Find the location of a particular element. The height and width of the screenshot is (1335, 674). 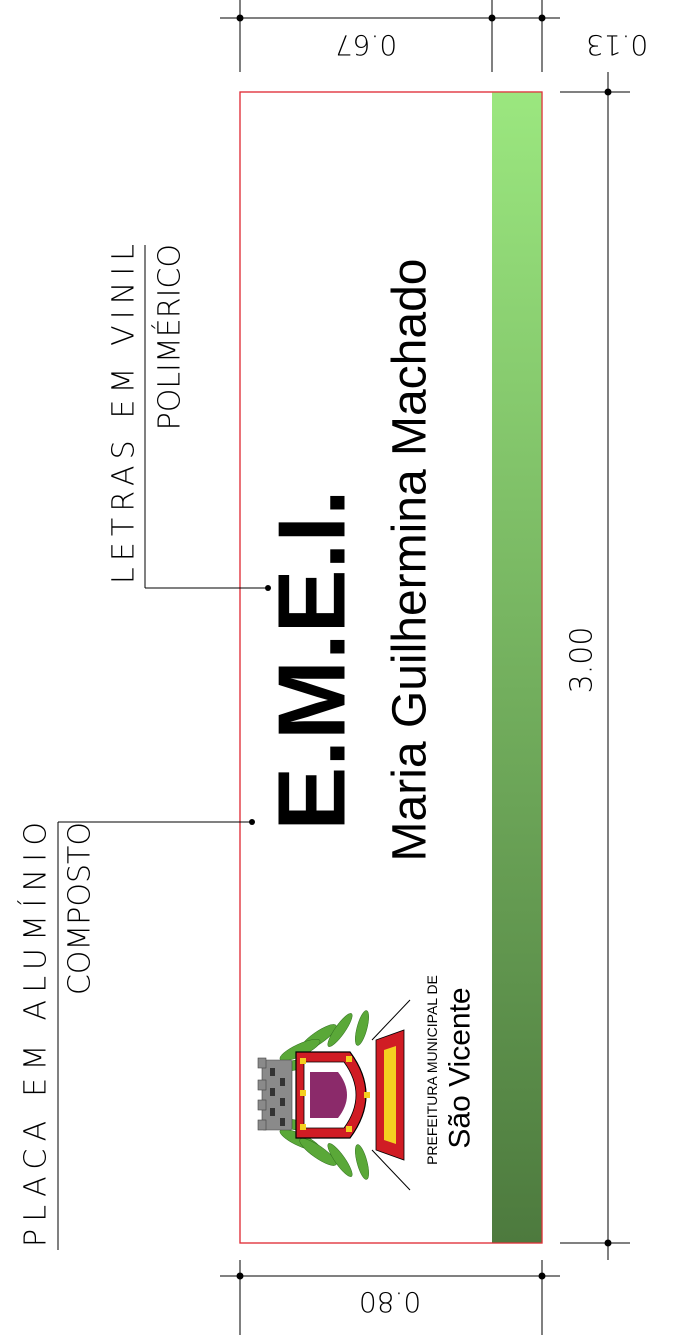

school-name: Maria Guilhermina Machado is located at coordinates (410, 560).